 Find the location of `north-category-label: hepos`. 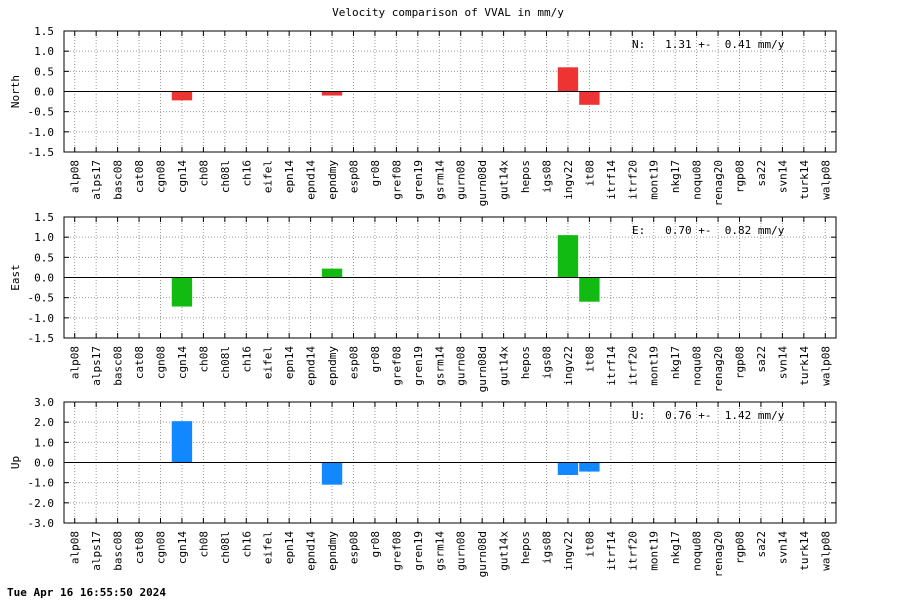

north-category-label: hepos is located at coordinates (525, 176).